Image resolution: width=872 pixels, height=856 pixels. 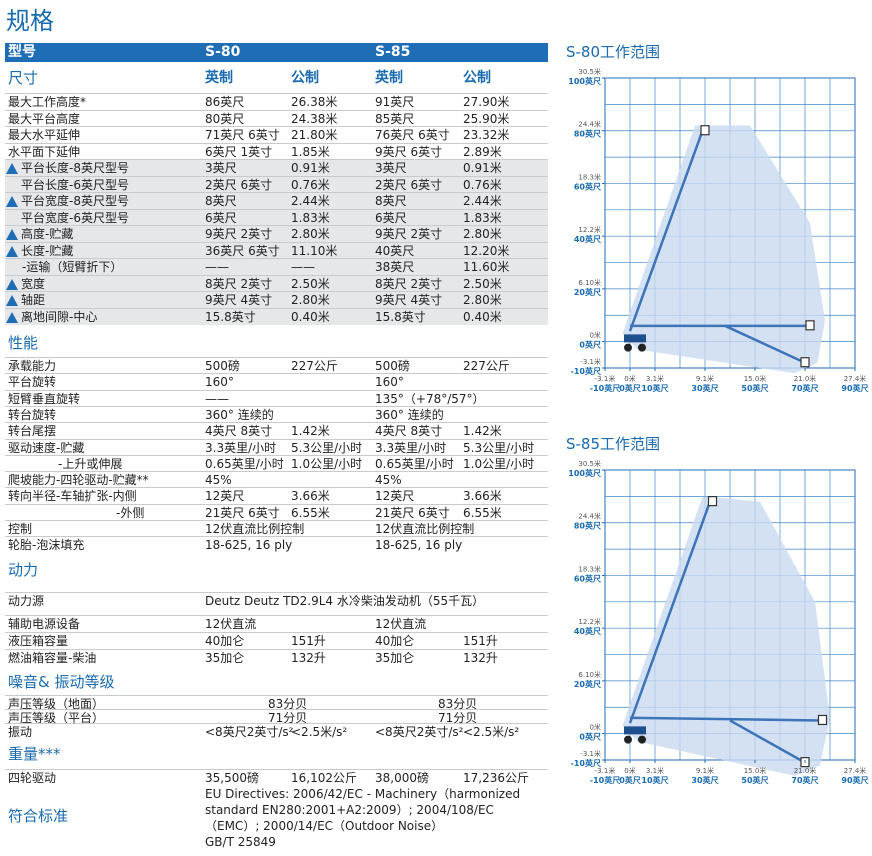 I want to click on cell-value: 3.3英里/小时, so click(x=411, y=448).